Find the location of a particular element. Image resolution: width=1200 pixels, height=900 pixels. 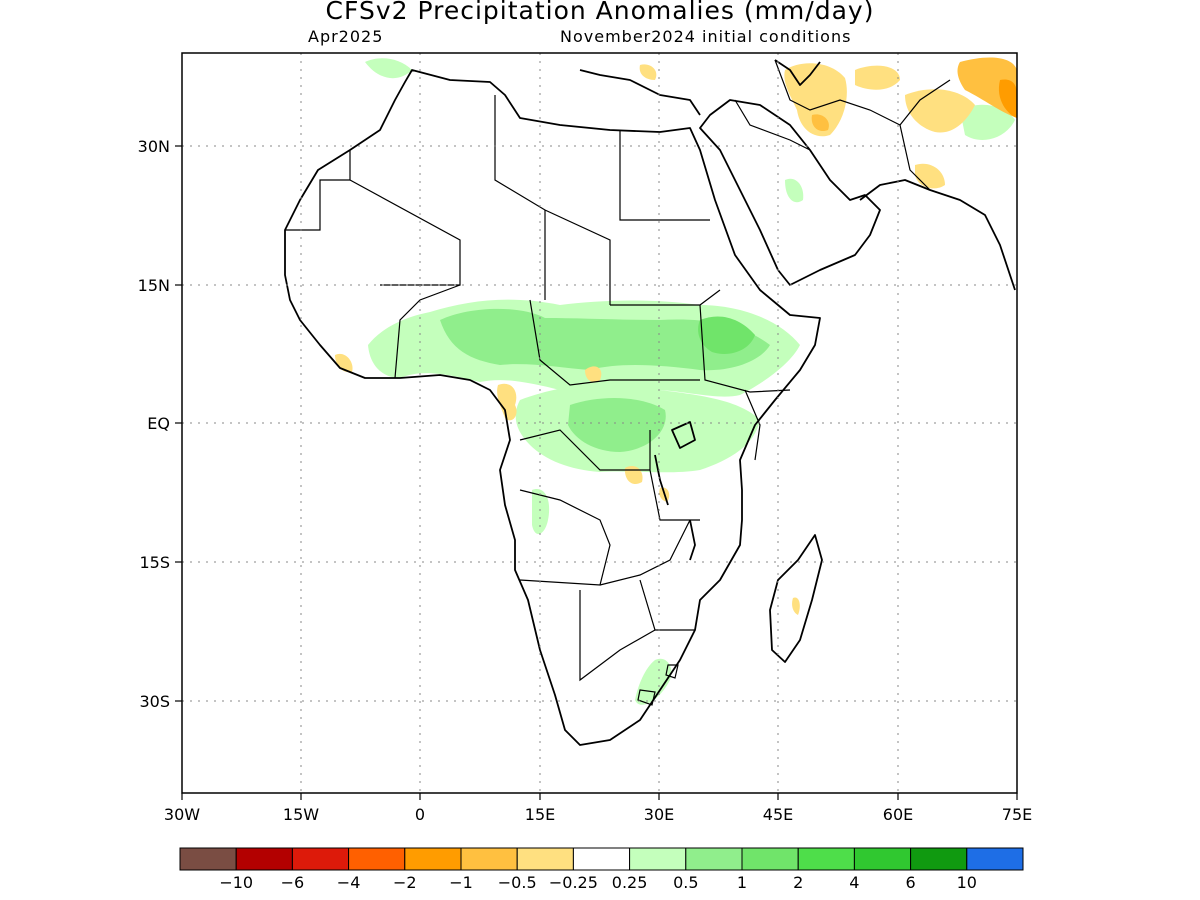

dry-anomaly-gabon is located at coordinates (507, 402).